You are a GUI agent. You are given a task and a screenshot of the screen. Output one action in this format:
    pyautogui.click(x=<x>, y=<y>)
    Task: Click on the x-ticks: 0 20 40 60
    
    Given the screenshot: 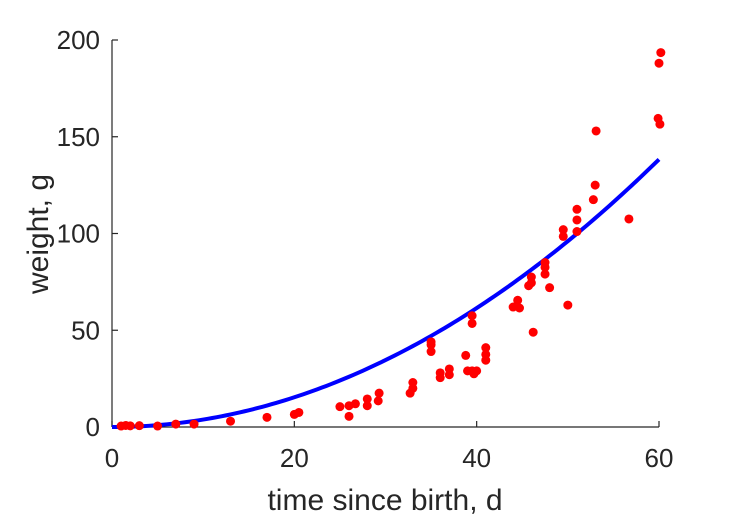 What is the action you would take?
    pyautogui.click(x=389, y=447)
    